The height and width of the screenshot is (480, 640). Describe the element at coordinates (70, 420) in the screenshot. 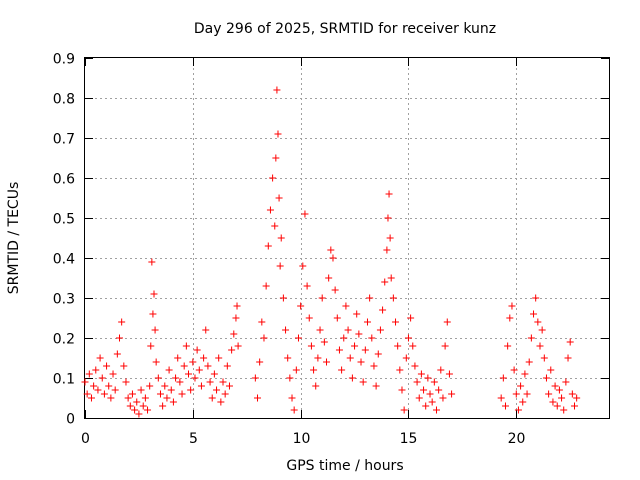

I see `y-tick-label: 0` at that location.